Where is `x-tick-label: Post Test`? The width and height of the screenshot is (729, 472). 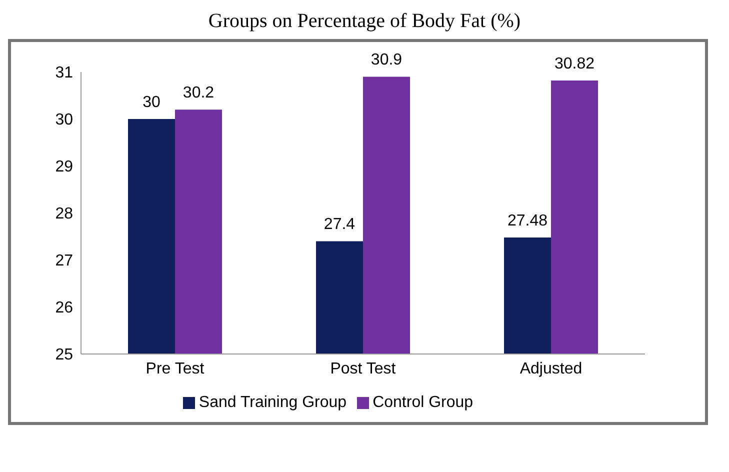
x-tick-label: Post Test is located at coordinates (363, 369).